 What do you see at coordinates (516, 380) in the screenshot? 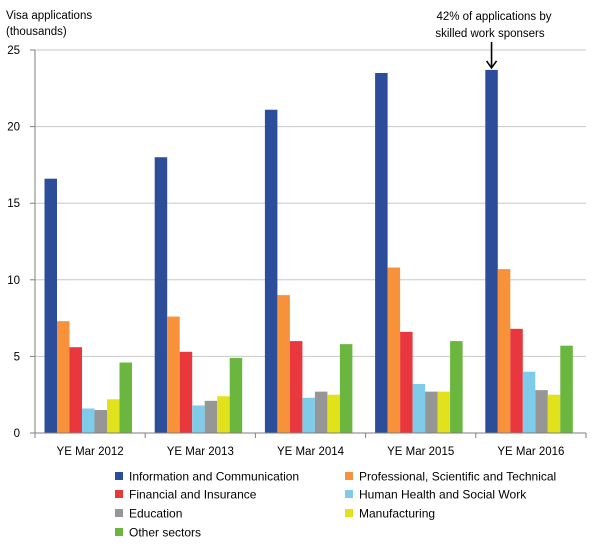
I see `bar-financial-and-insurance-ye-mar-2016` at bounding box center [516, 380].